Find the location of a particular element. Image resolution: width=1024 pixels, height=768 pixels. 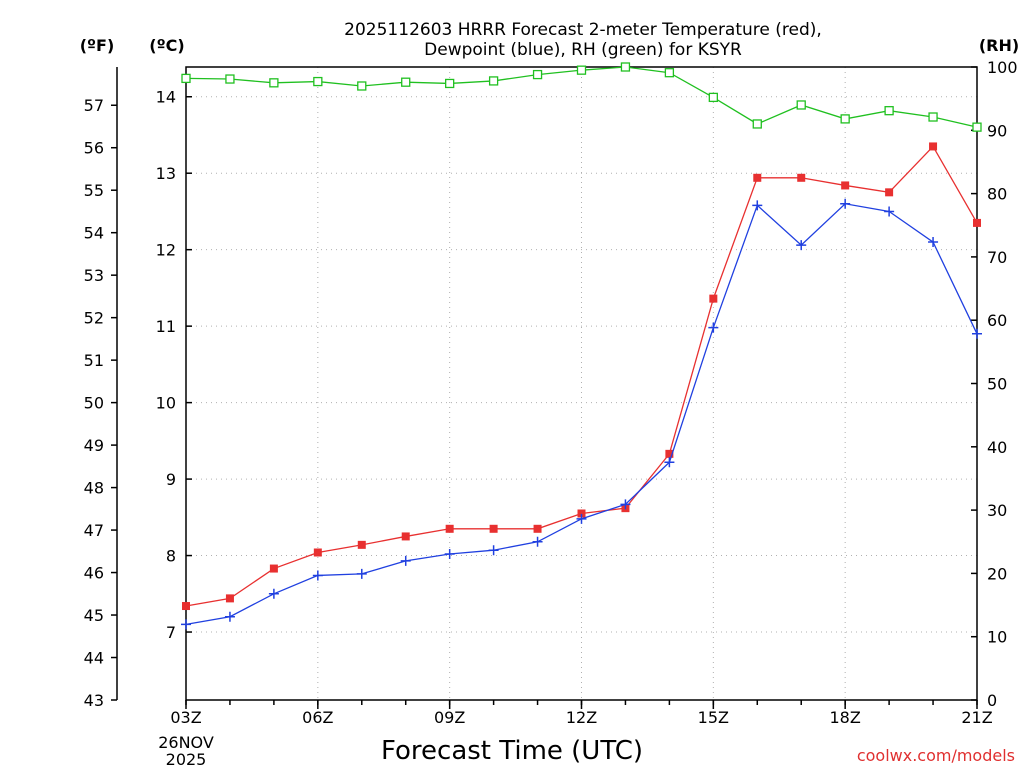

celsius-tick-label: 7 is located at coordinates (171, 632).